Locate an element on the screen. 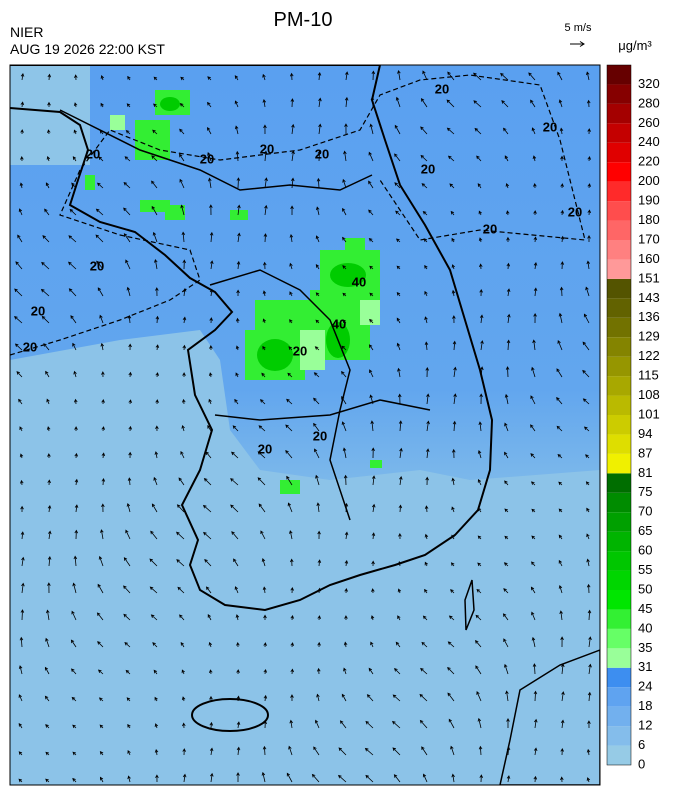 The image size is (673, 800). colorbar-label: 24 is located at coordinates (645, 686).